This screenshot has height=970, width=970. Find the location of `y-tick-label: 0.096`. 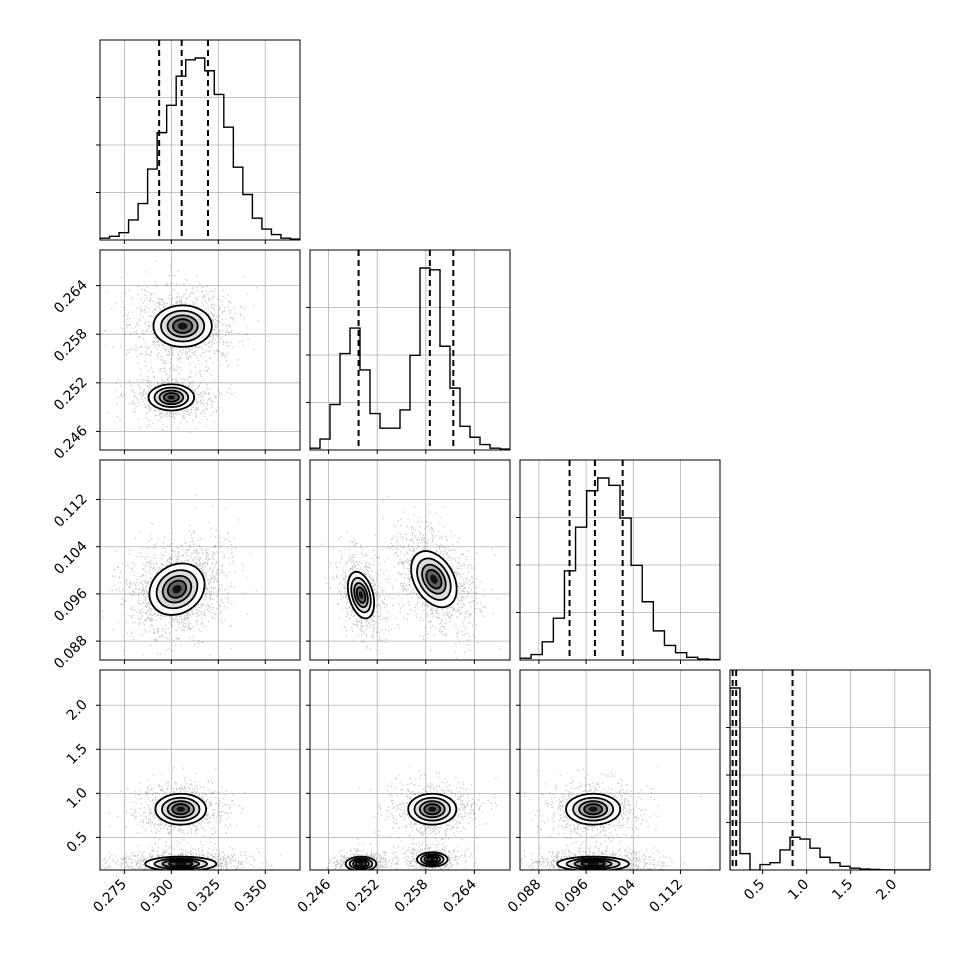

y-tick-label: 0.096 is located at coordinates (71, 605).